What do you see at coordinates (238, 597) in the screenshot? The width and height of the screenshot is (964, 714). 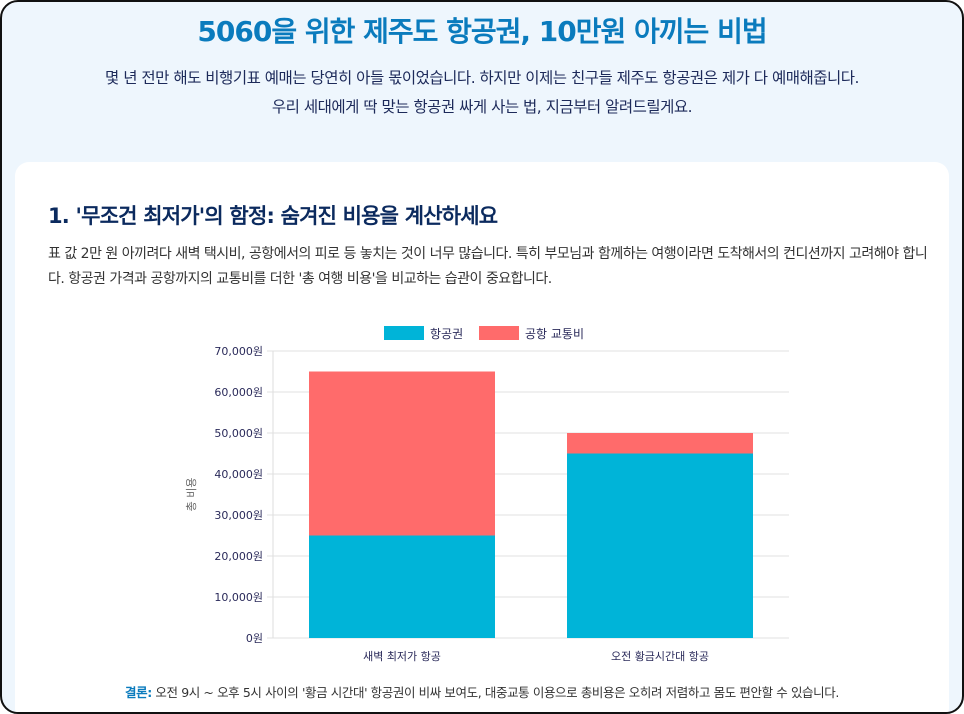 I see `y-tick-label: 10,000원` at bounding box center [238, 597].